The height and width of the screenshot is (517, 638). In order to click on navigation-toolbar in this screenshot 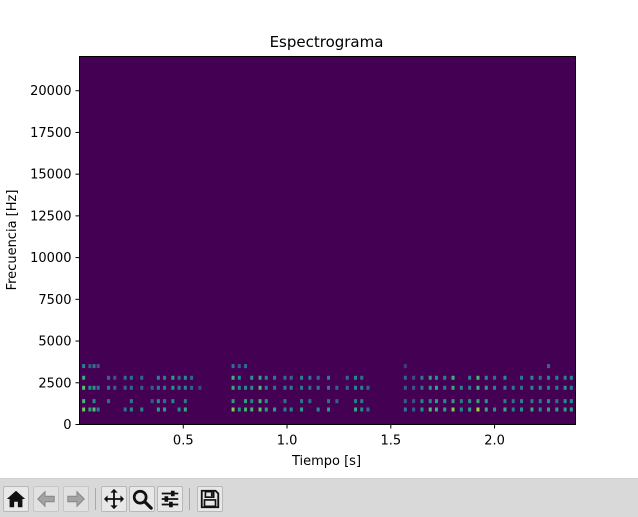, I will do `click(319, 497)`.